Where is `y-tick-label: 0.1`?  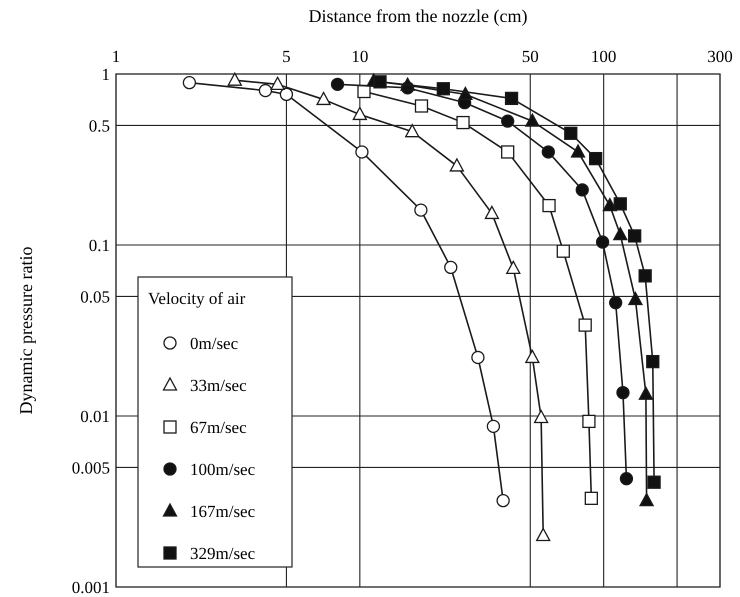 y-tick-label: 0.1 is located at coordinates (99, 245).